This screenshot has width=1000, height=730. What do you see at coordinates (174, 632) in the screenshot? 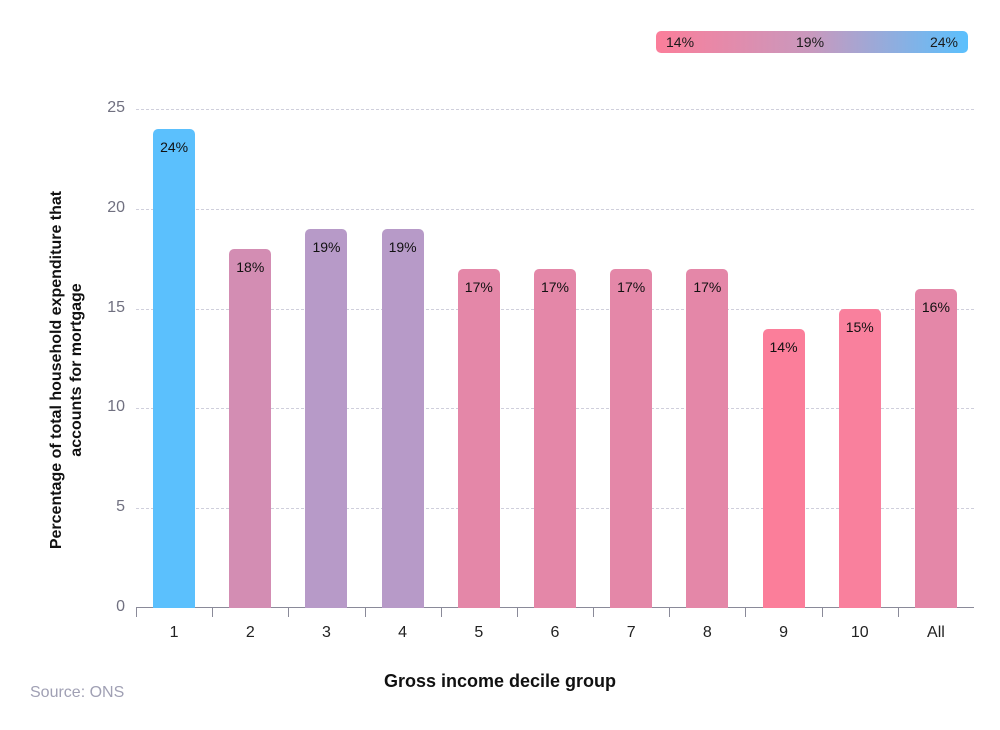
I see `x-tick-label: 1` at bounding box center [174, 632].